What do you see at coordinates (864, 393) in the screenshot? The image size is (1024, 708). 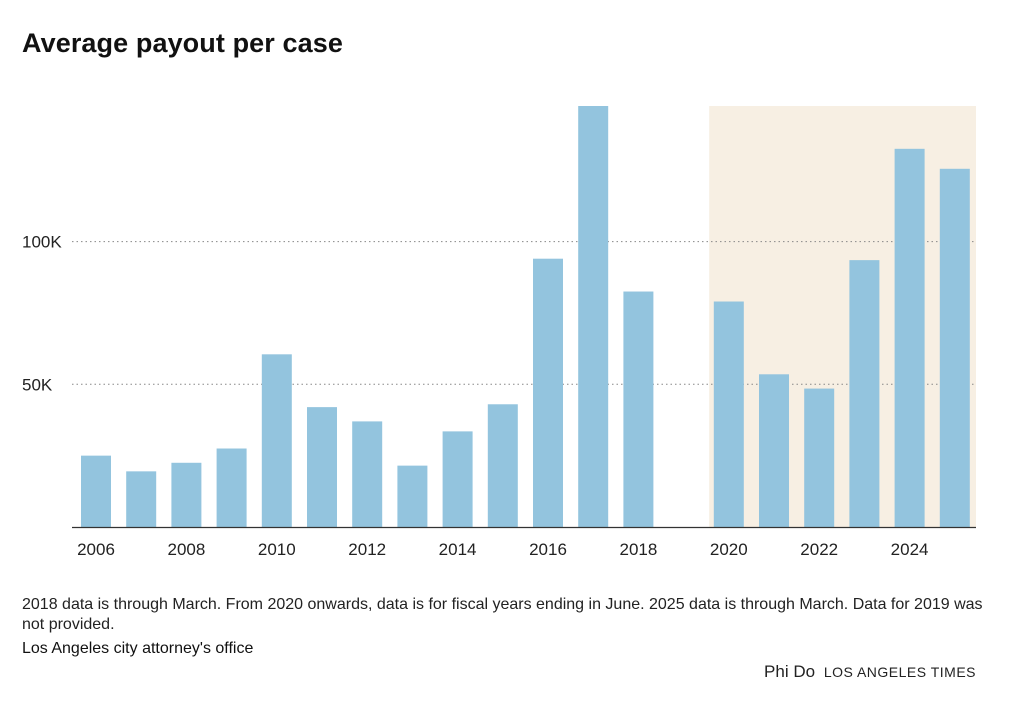 I see `bar-2023` at bounding box center [864, 393].